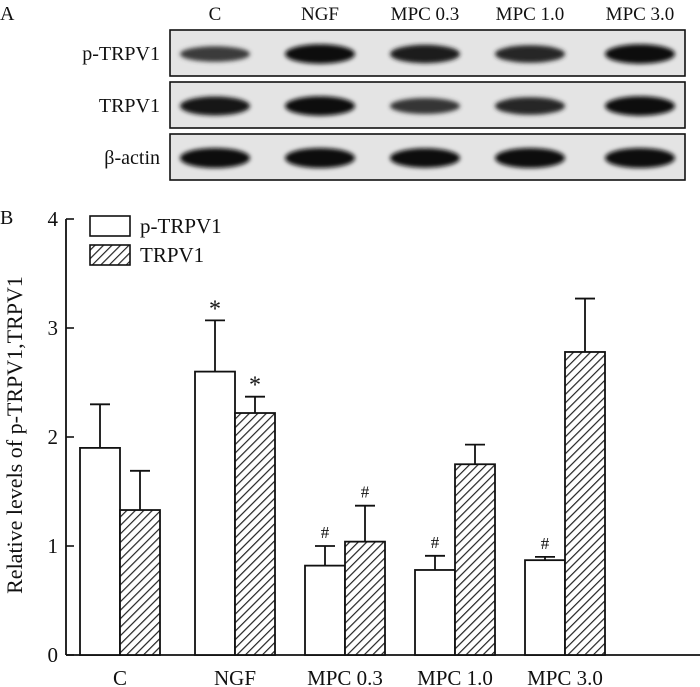  I want to click on y-tick-label: 0, so click(53, 655).